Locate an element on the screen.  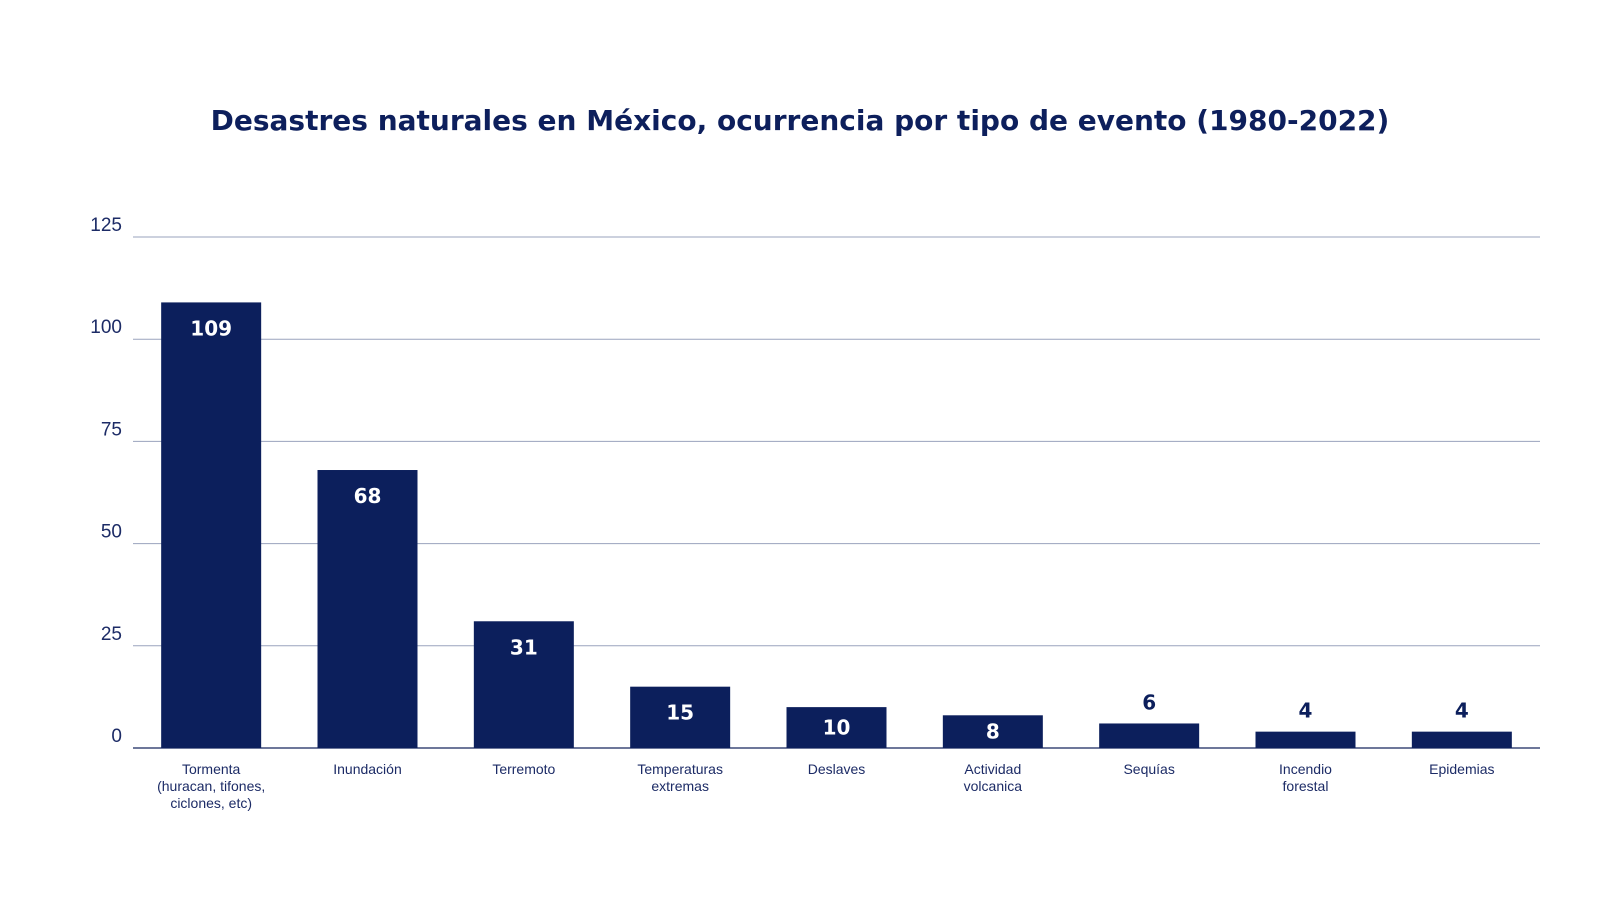
category-label-line: Sequías is located at coordinates (1148, 769).